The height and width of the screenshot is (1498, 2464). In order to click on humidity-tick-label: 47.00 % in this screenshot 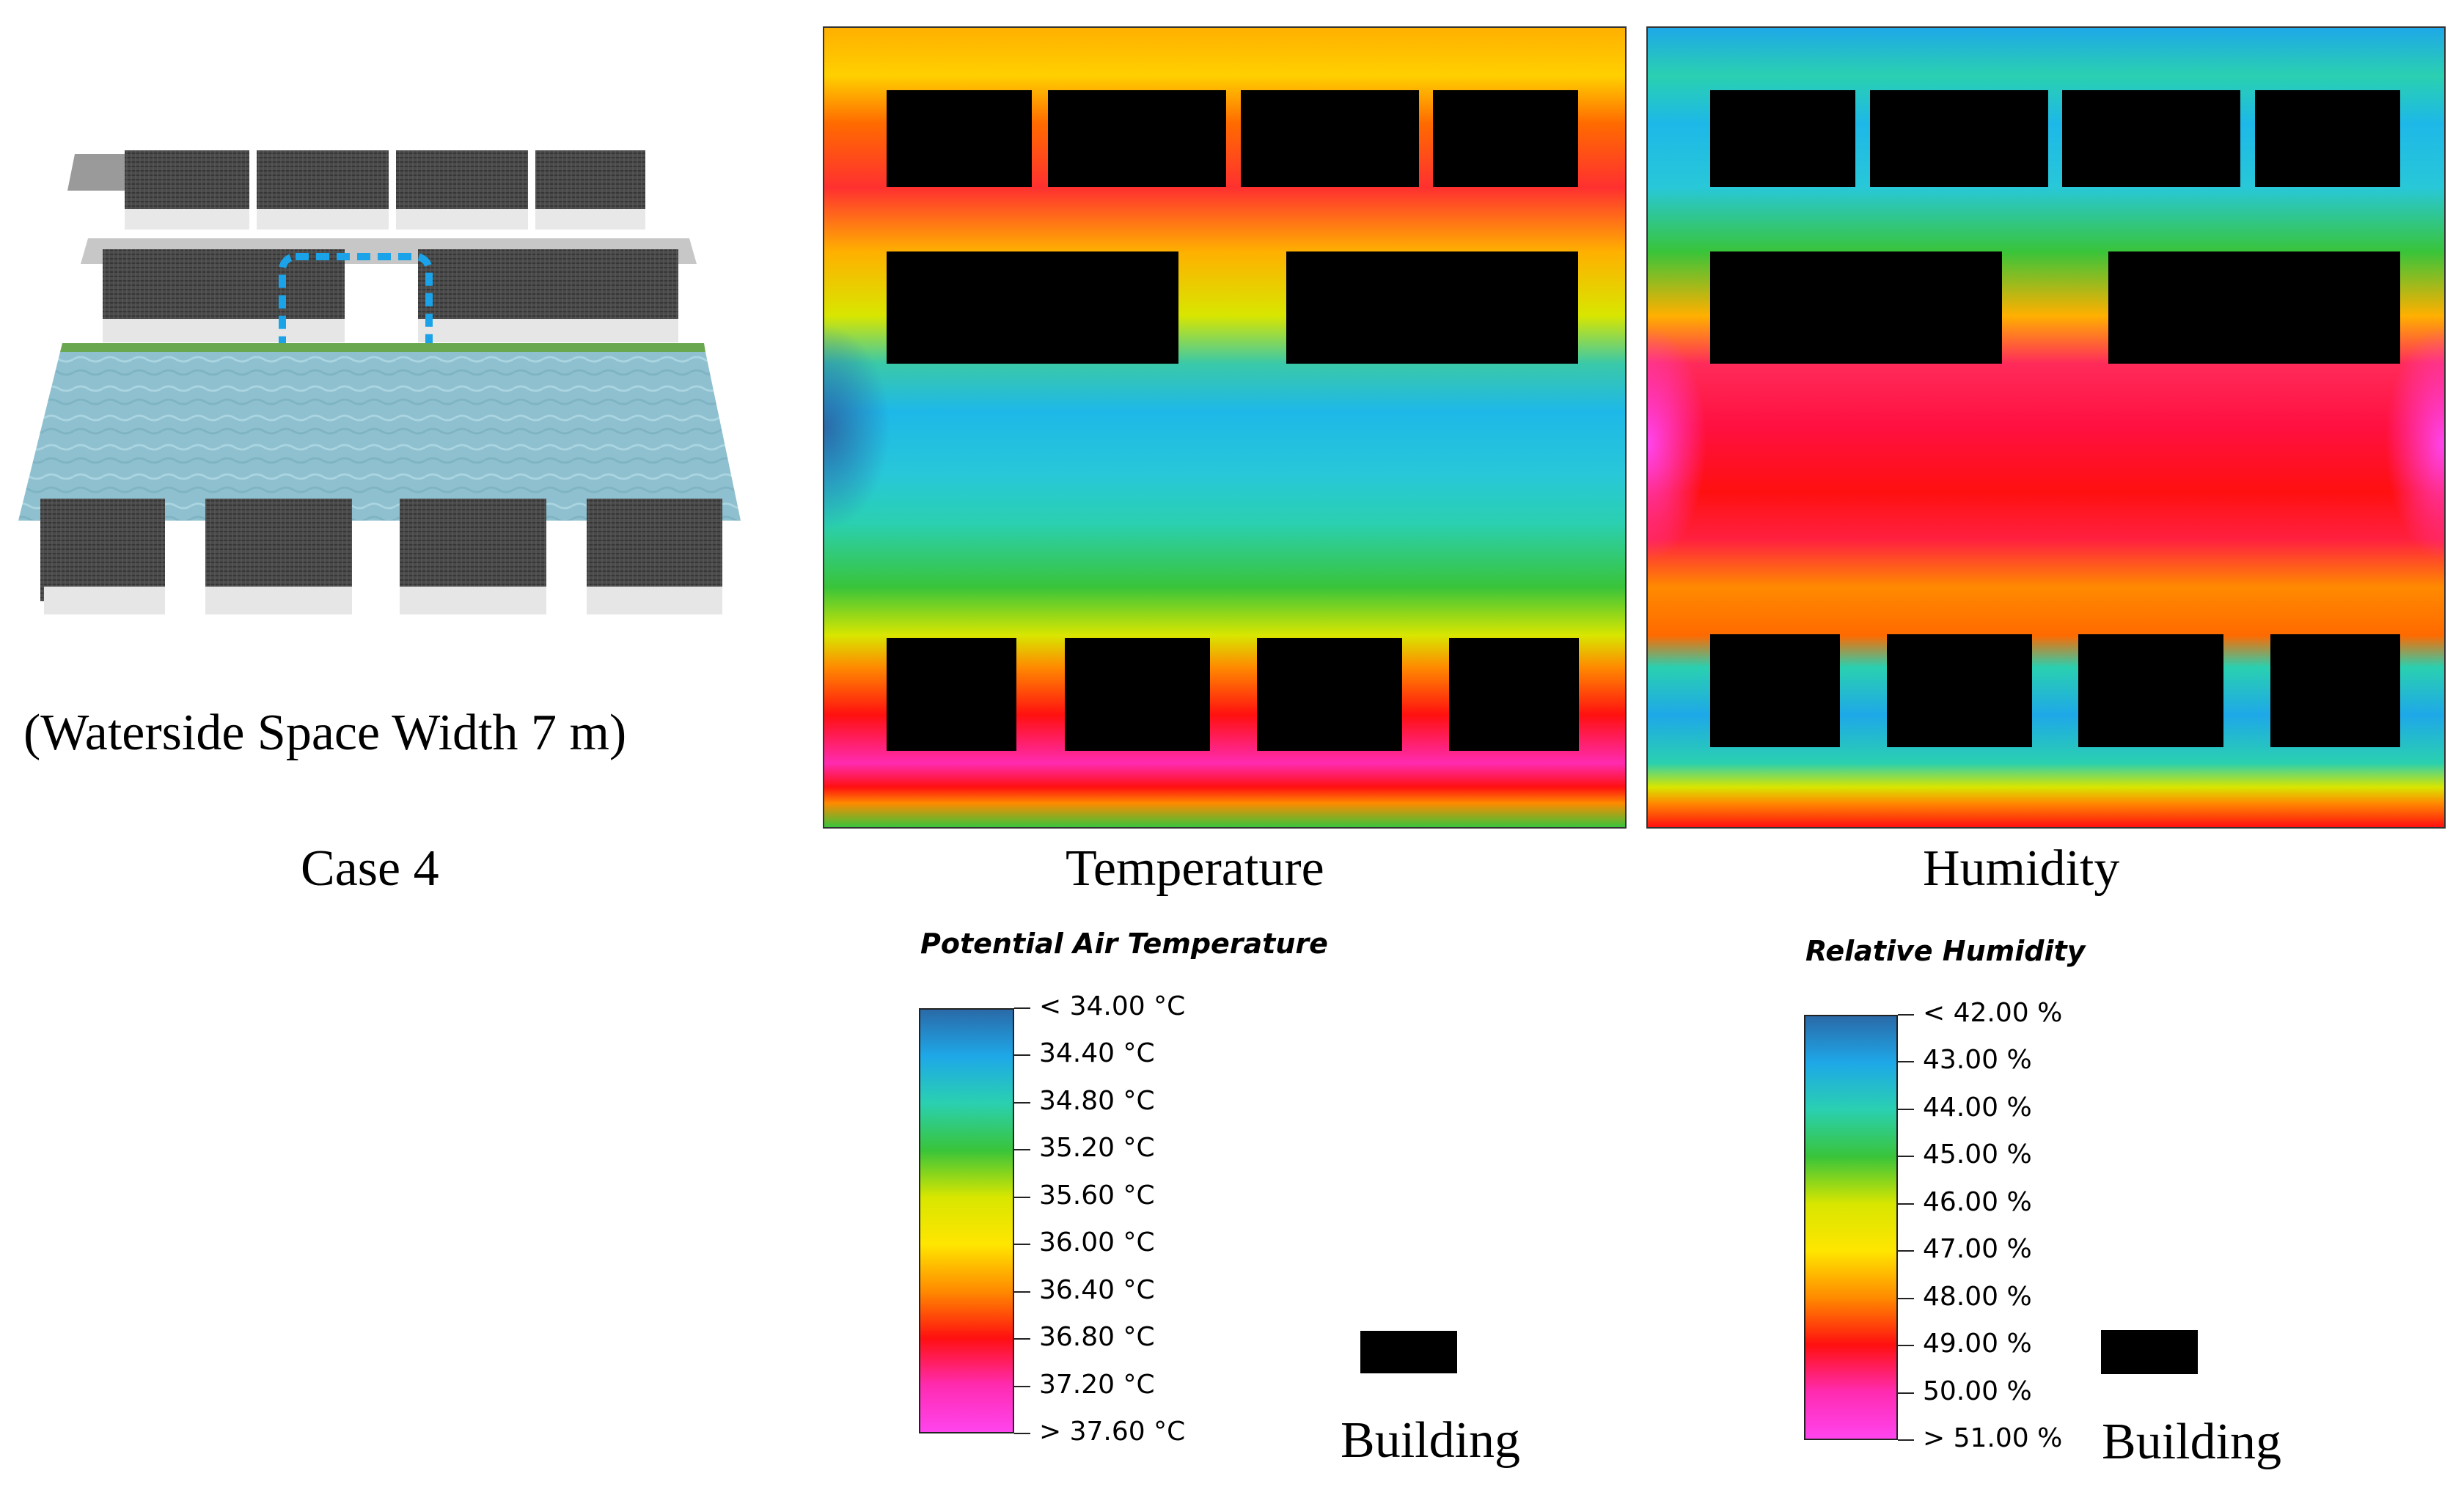, I will do `click(1977, 1249)`.